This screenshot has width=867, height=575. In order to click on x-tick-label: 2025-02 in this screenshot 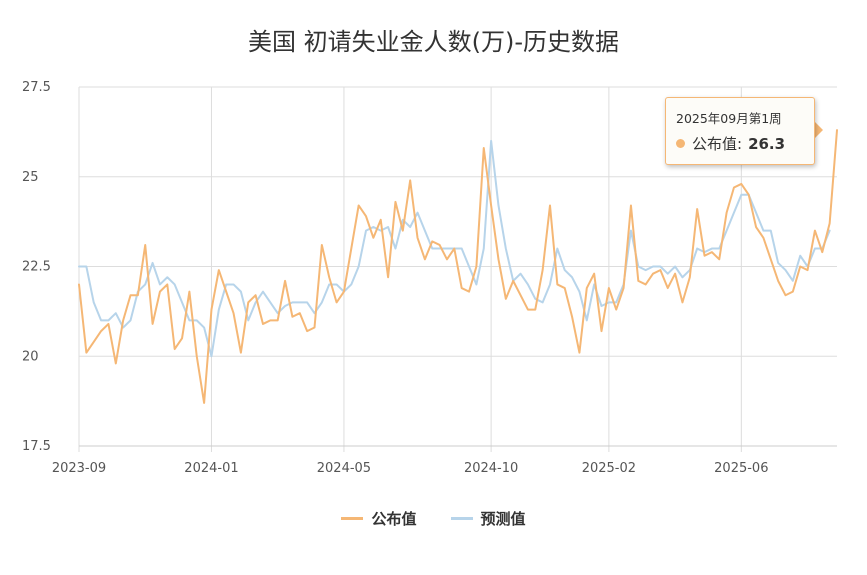, I will do `click(609, 468)`.